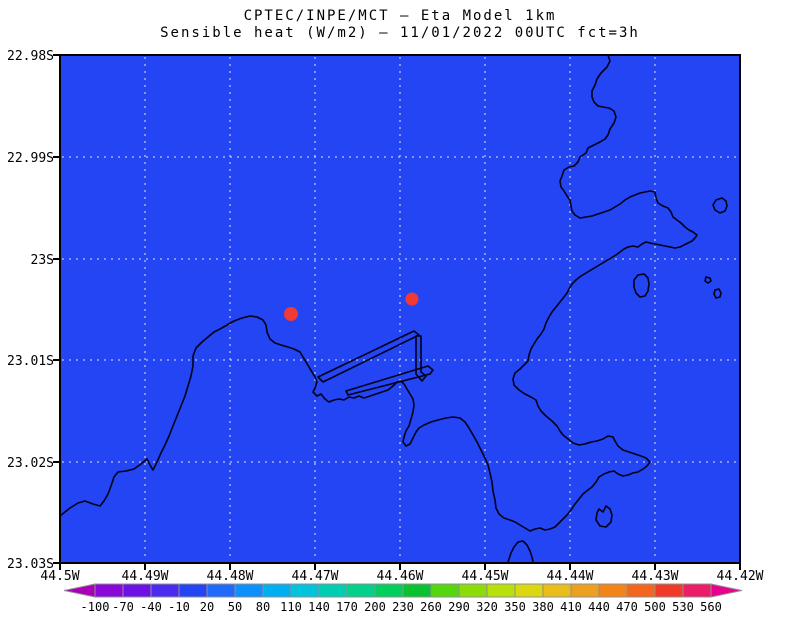 This screenshot has width=800, height=618. Describe the element at coordinates (30, 463) in the screenshot. I see `y-axis-tick-label: 23.02S` at that location.